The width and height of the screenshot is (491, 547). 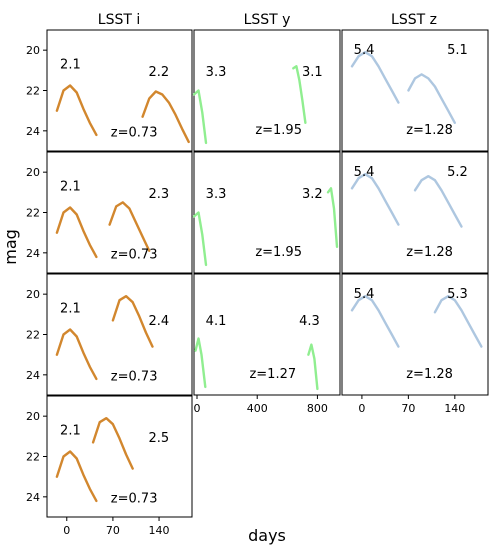 What do you see at coordinates (159, 438) in the screenshot?
I see `annotation-right: 2.5` at bounding box center [159, 438].